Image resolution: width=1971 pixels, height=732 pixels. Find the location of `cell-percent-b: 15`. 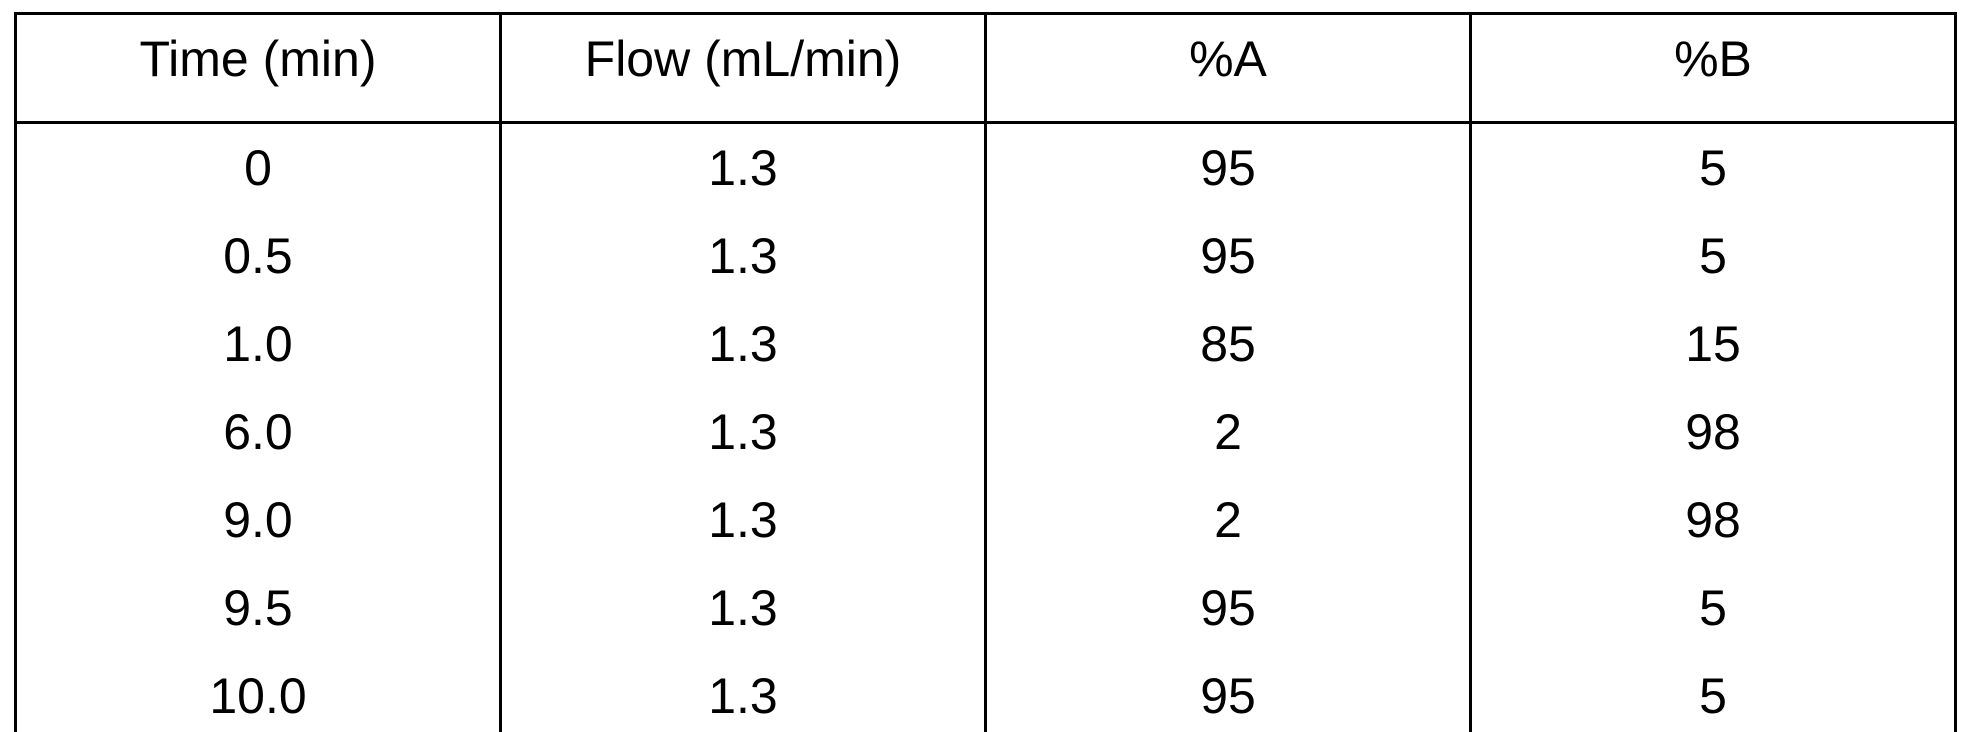

cell-percent-b: 15 is located at coordinates (1713, 344).